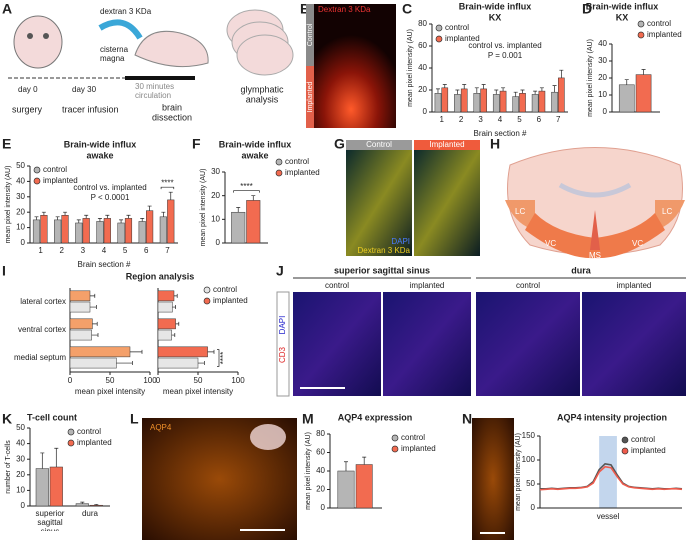 This screenshot has height=543, width=688. Describe the element at coordinates (215, 171) in the screenshot. I see `y-tick-label: 30` at that location.